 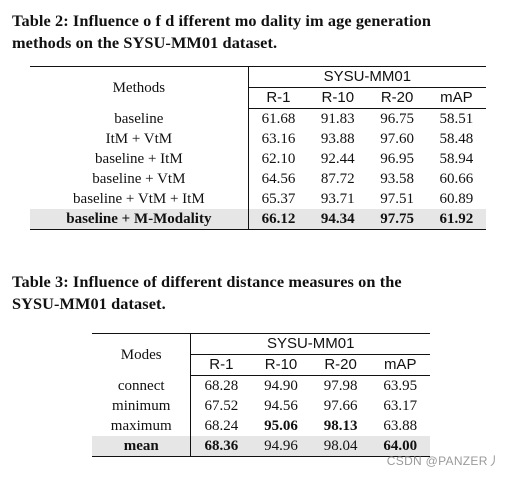 I want to click on table-cell: 98.04, so click(x=340, y=446).